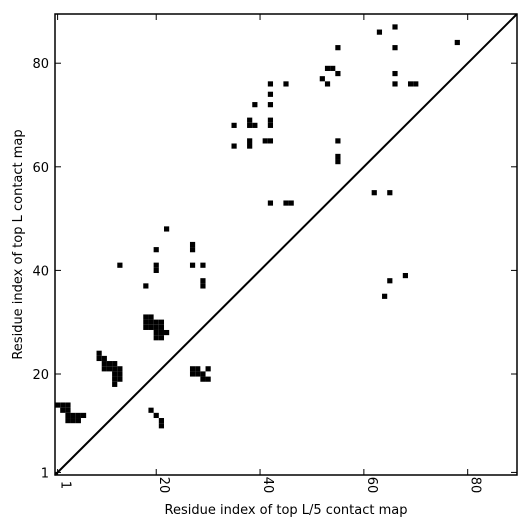 The height and width of the screenshot is (531, 531). Describe the element at coordinates (371, 485) in the screenshot. I see `x-tick-label: 60` at that location.